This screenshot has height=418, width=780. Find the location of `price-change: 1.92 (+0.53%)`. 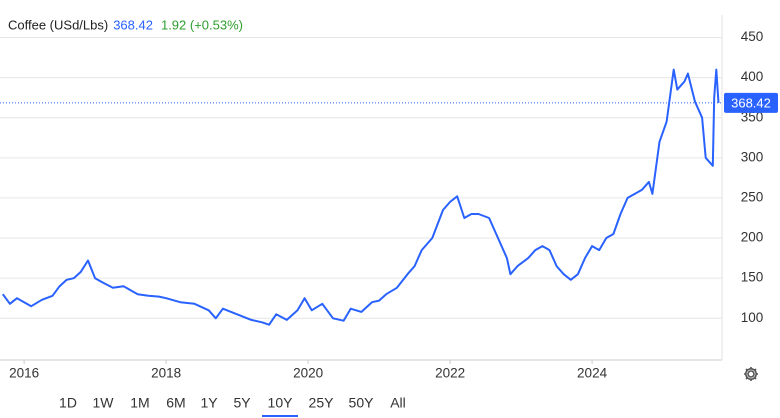

price-change: 1.92 (+0.53%) is located at coordinates (202, 24).